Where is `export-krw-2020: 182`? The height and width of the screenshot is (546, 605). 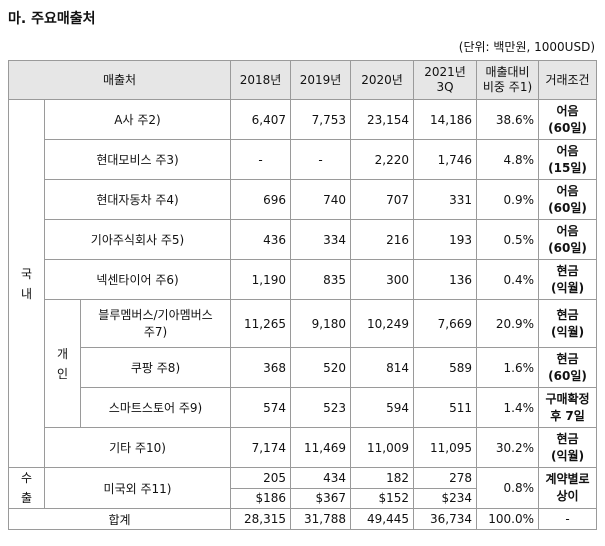 export-krw-2020: 182 is located at coordinates (382, 478).